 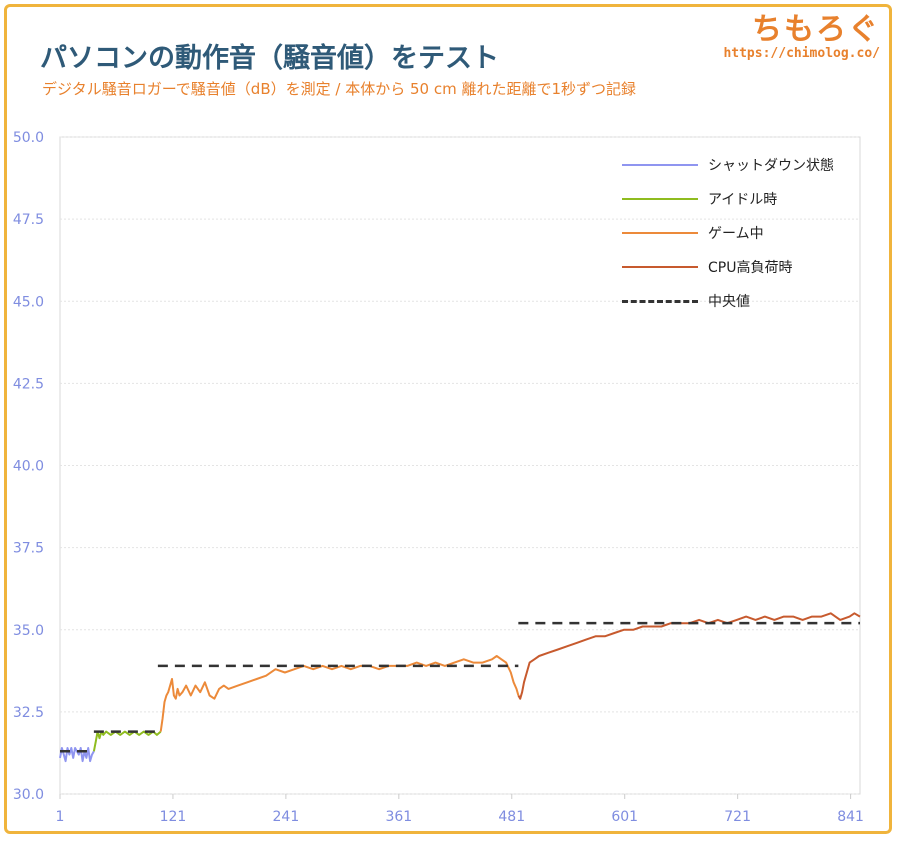 What do you see at coordinates (28, 138) in the screenshot?
I see `y-tick-label: 50.0` at bounding box center [28, 138].